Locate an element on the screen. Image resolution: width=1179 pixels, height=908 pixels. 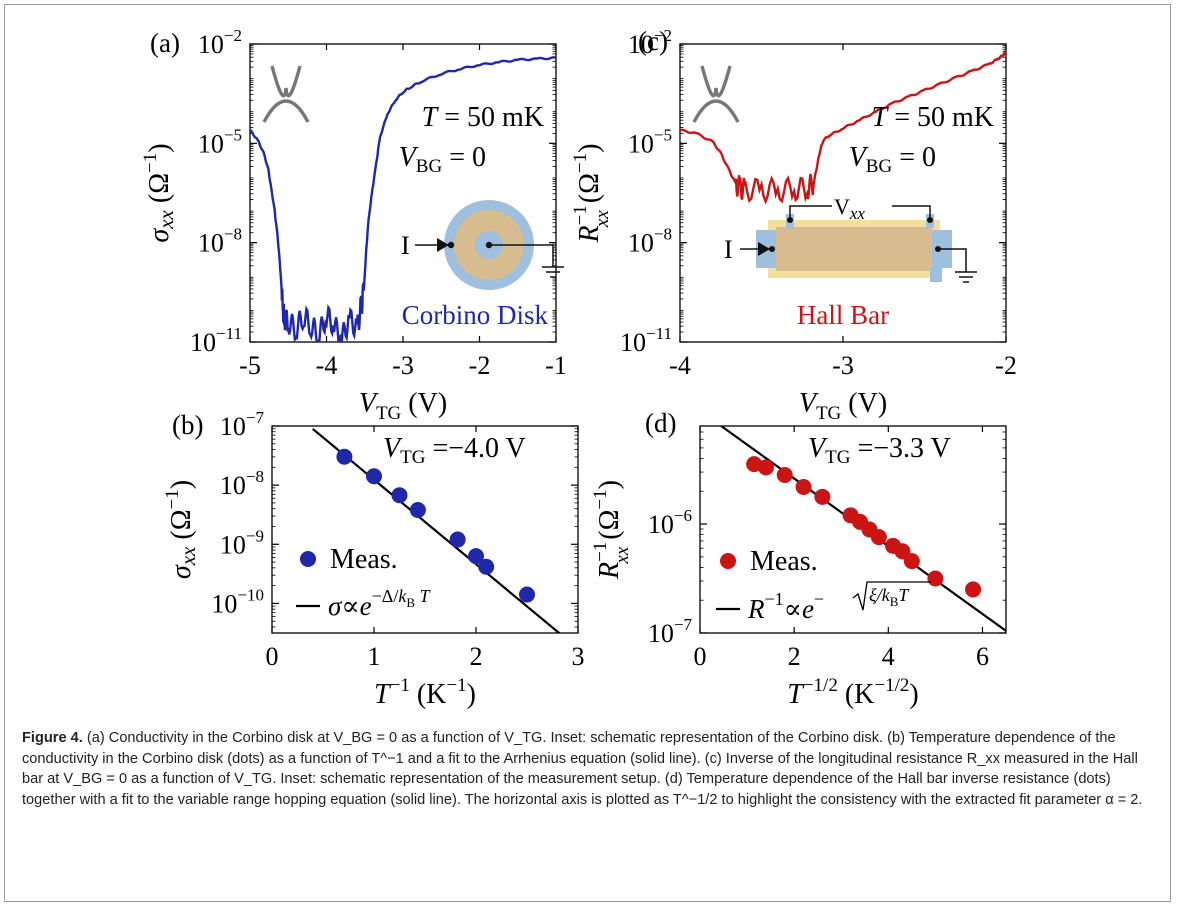
annotation-topgate: VTG =−4.0 V is located at coordinates (454, 450).